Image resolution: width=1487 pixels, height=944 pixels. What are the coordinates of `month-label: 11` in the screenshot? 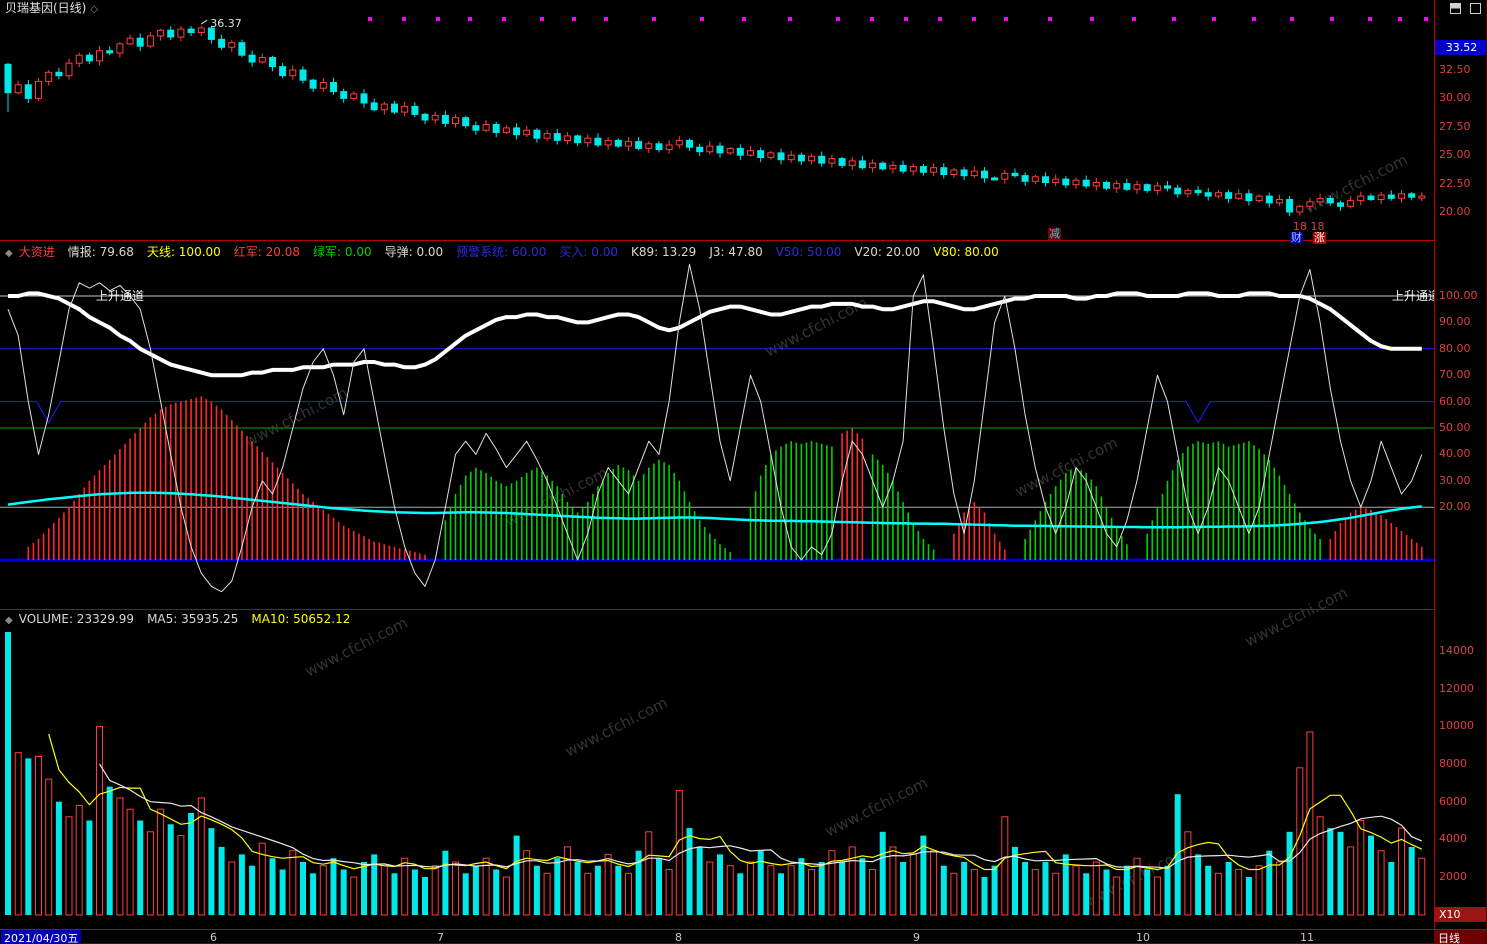 It's located at (1307, 937).